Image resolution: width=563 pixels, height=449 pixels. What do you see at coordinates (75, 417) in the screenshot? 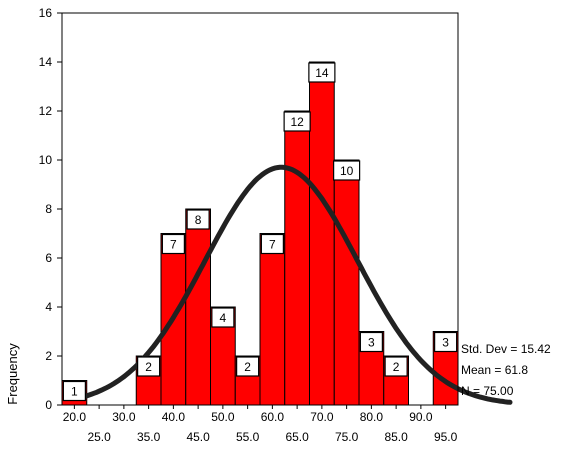
I see `x-tick-label: 20.0` at bounding box center [75, 417].